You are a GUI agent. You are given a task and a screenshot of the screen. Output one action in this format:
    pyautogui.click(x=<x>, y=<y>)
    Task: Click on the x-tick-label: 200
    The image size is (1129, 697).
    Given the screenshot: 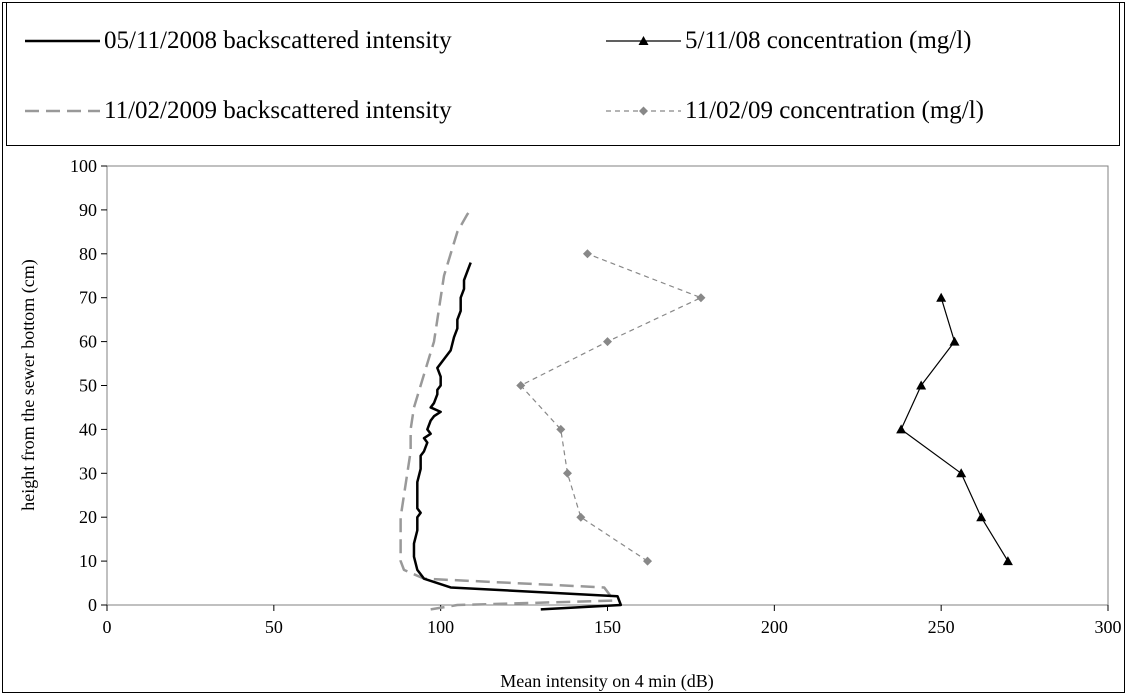 What is the action you would take?
    pyautogui.click(x=774, y=627)
    